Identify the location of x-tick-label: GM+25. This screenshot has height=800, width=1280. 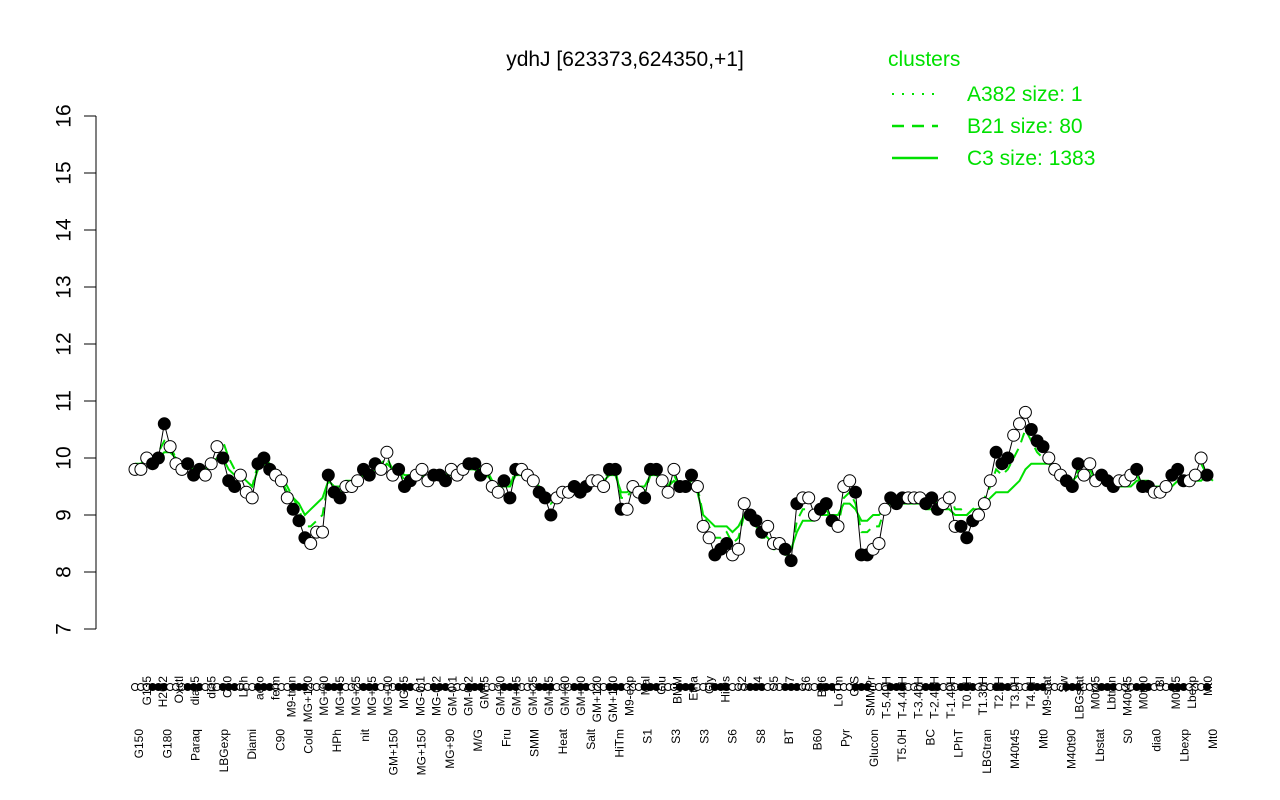
(533, 696).